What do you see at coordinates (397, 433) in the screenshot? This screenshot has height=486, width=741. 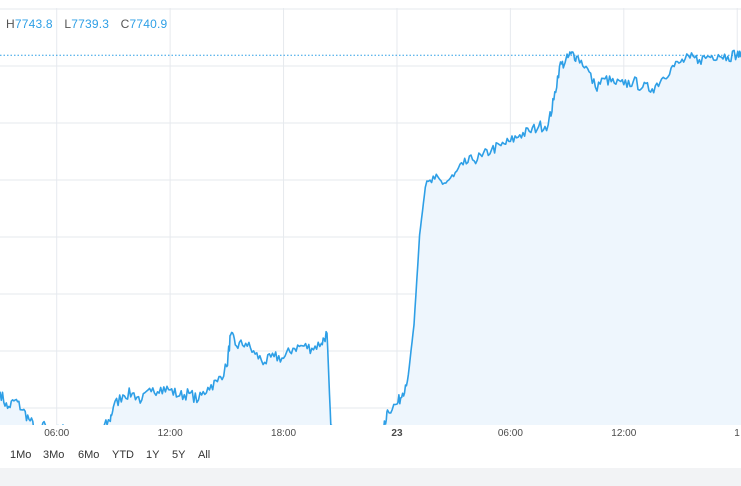 I see `x-tick-label: 23` at bounding box center [397, 433].